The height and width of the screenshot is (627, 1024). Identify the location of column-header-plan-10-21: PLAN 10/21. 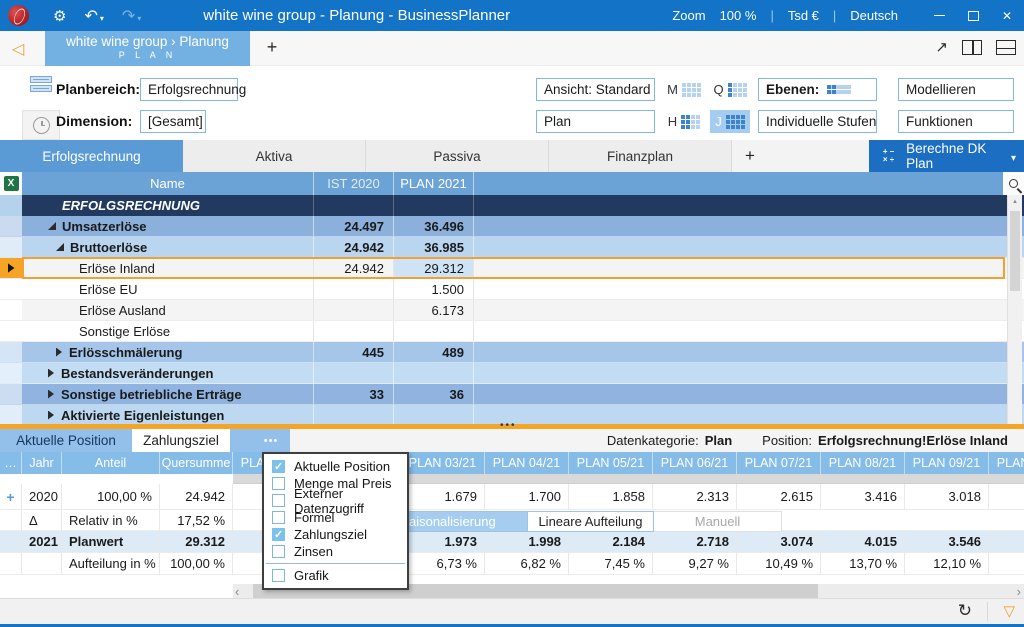
(1006, 463).